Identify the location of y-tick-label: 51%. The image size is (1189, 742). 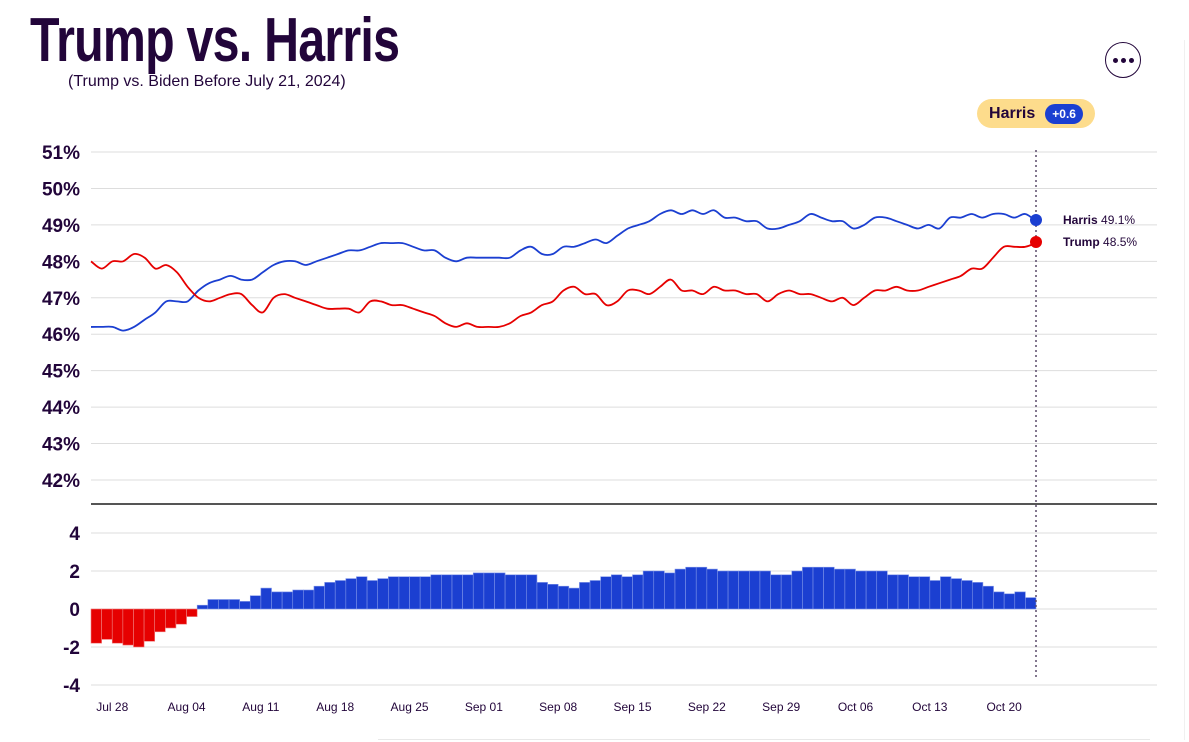
(61, 153).